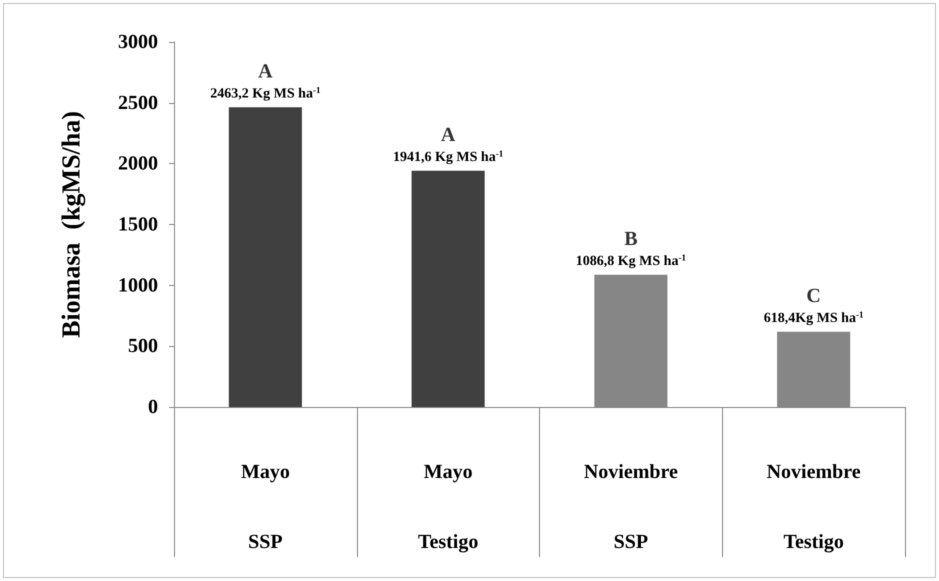 The image size is (939, 581). What do you see at coordinates (71, 224) in the screenshot?
I see `y-axis-title: Biomasa (kgMS/ha)` at bounding box center [71, 224].